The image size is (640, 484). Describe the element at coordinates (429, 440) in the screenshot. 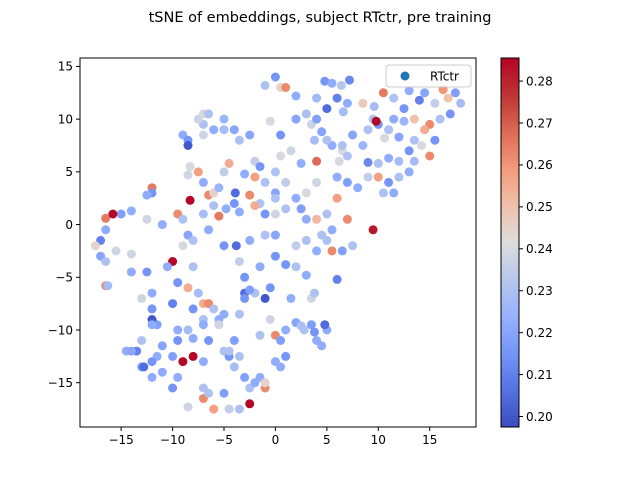

I see `x-tick-label: 15` at that location.